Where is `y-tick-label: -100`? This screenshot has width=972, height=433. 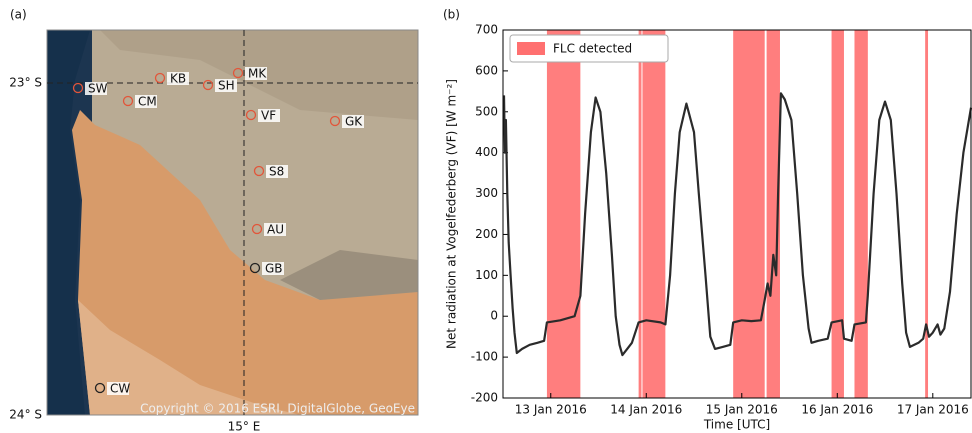
y-tick-label: -100 is located at coordinates (484, 357).